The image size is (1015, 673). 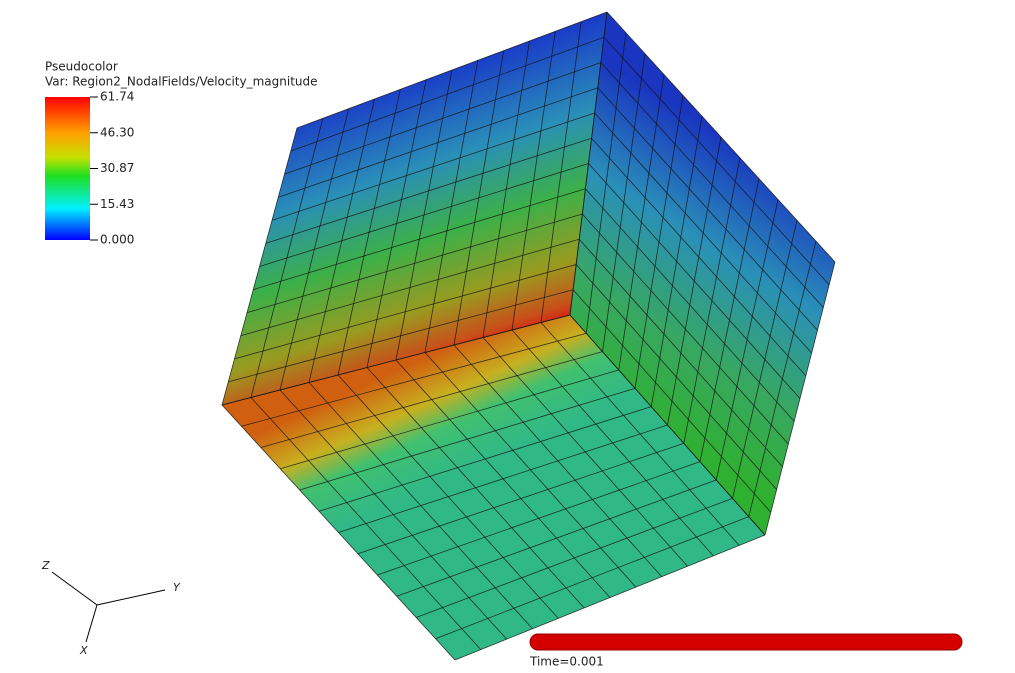 I want to click on colorbar-ramp, so click(x=67, y=168).